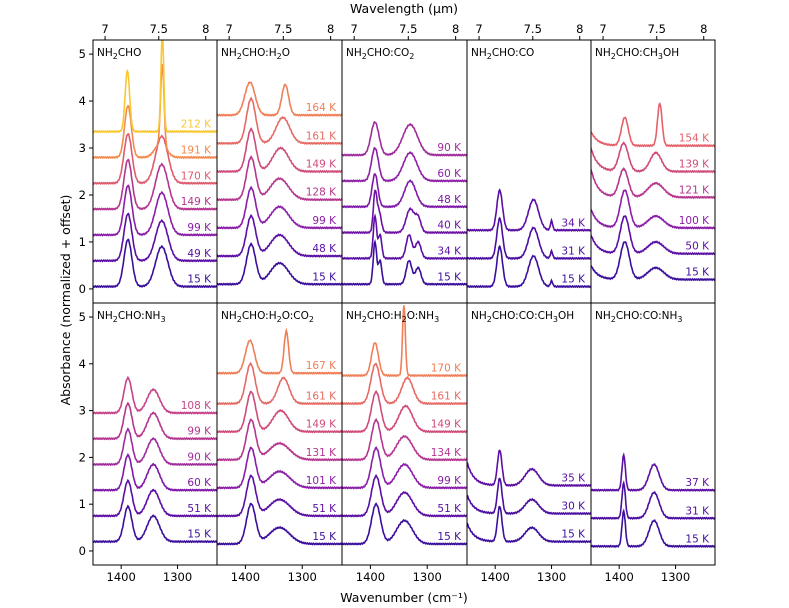 The image size is (789, 608). What do you see at coordinates (82, 148) in the screenshot?
I see `y-tick-label: 3` at bounding box center [82, 148].